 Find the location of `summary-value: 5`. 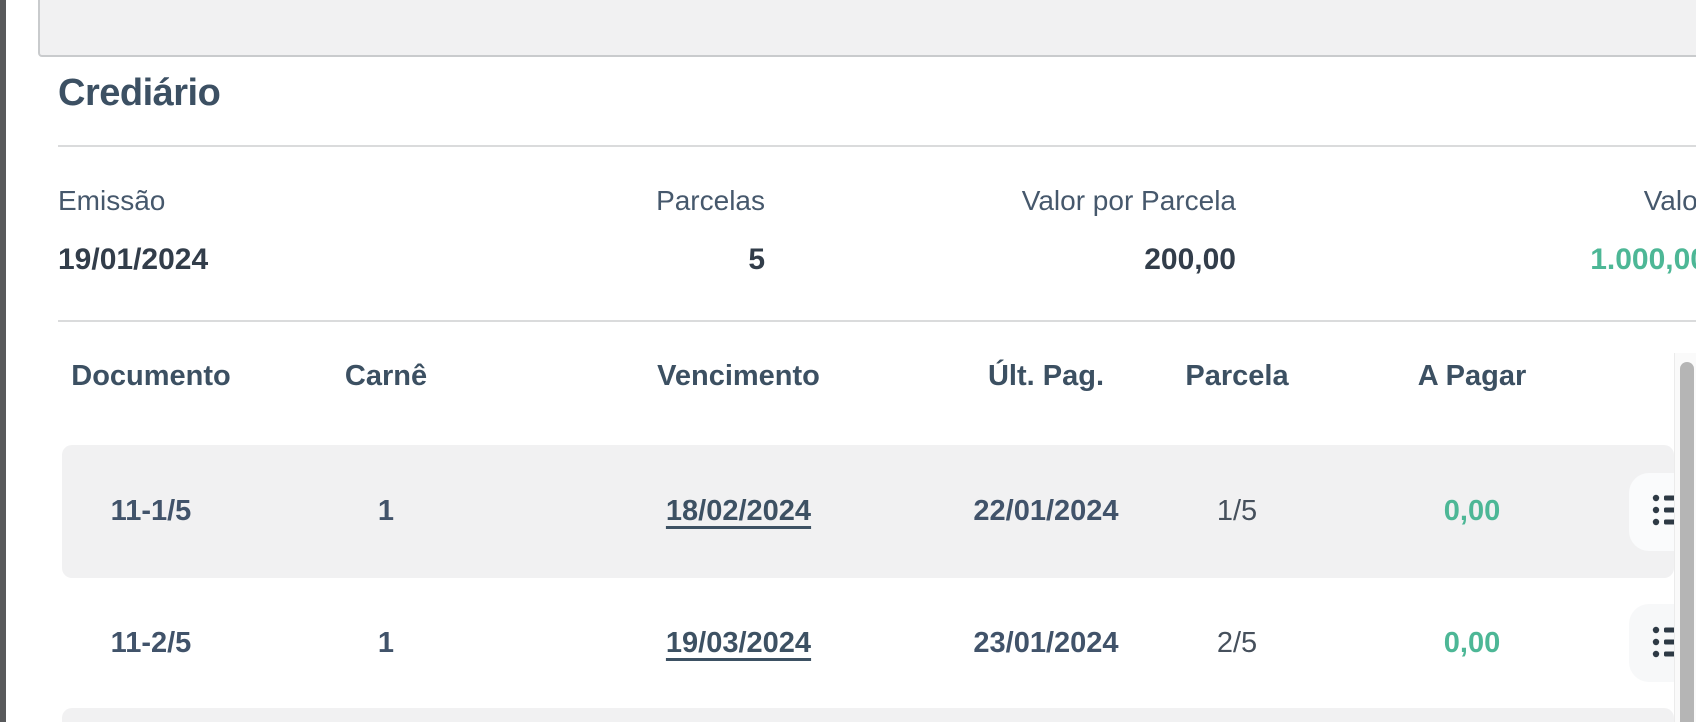

summary-value: 5 is located at coordinates (756, 259).